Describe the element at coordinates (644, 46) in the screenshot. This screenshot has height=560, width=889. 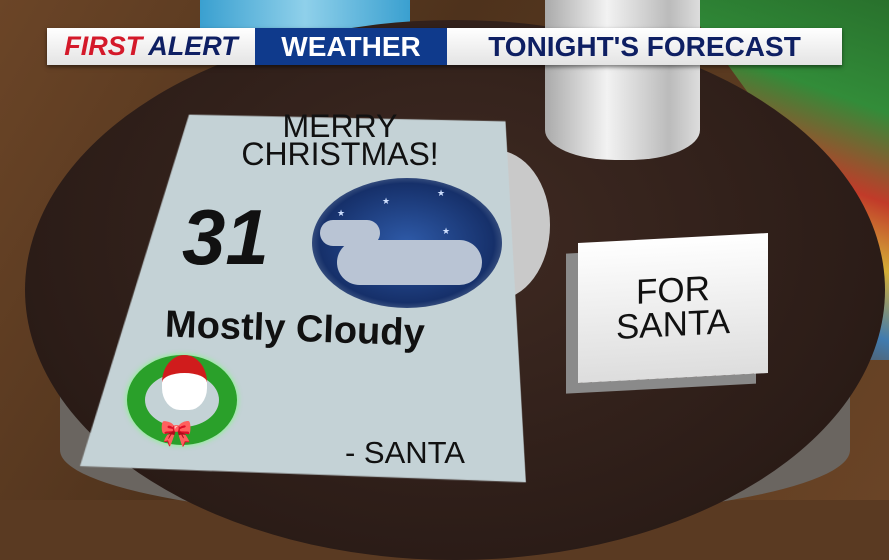
I see `header-title: TONIGHT'S FORECAST` at that location.